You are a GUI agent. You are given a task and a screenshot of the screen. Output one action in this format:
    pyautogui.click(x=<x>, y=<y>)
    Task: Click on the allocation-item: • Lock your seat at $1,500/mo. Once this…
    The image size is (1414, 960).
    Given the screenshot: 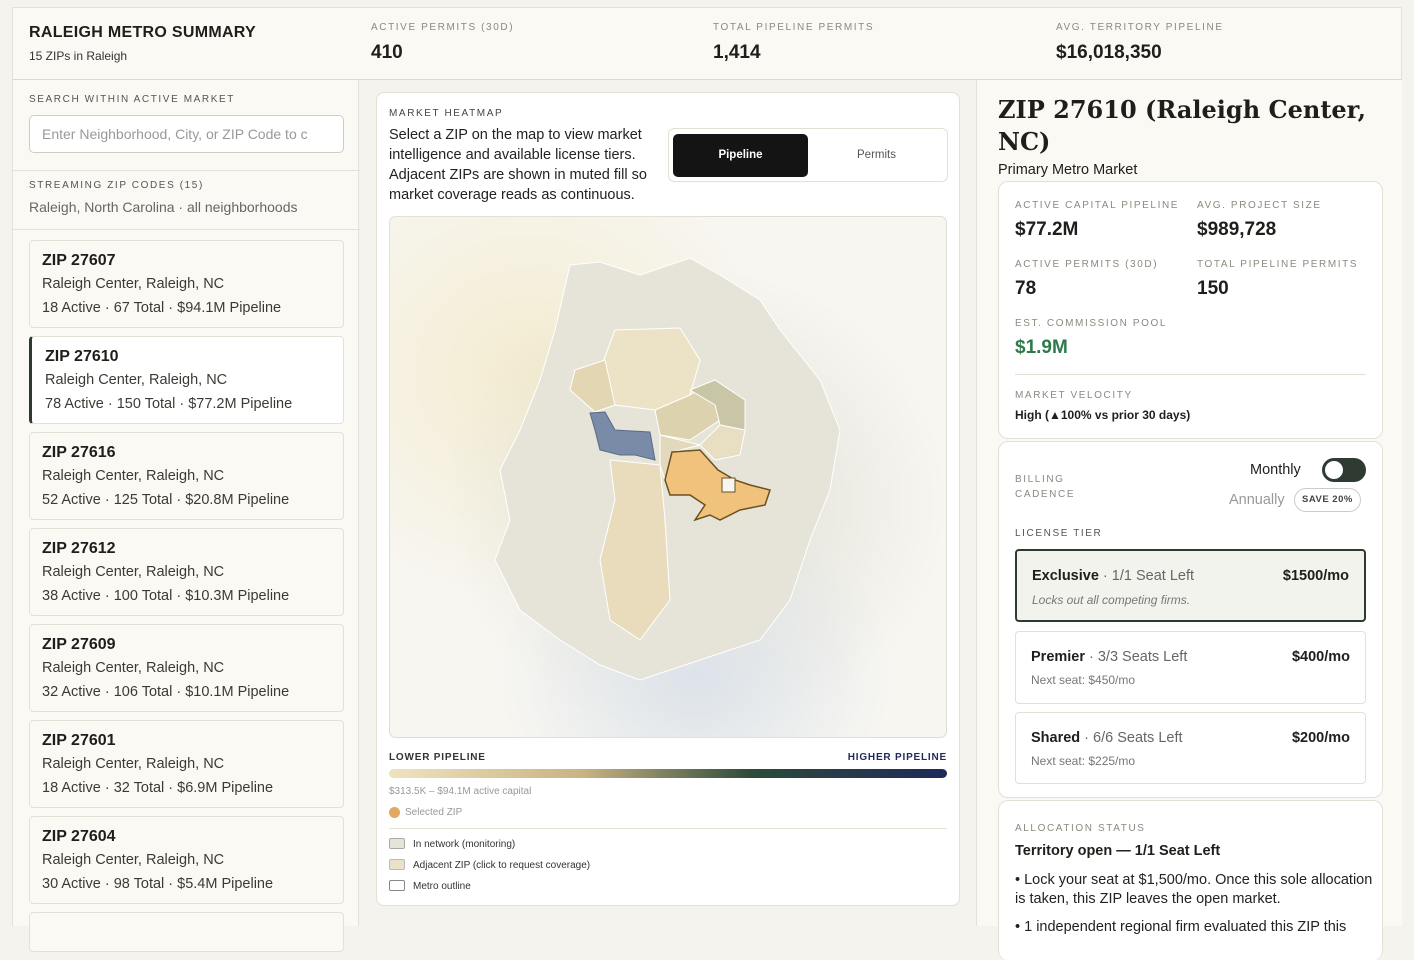 What is the action you would take?
    pyautogui.click(x=1194, y=889)
    